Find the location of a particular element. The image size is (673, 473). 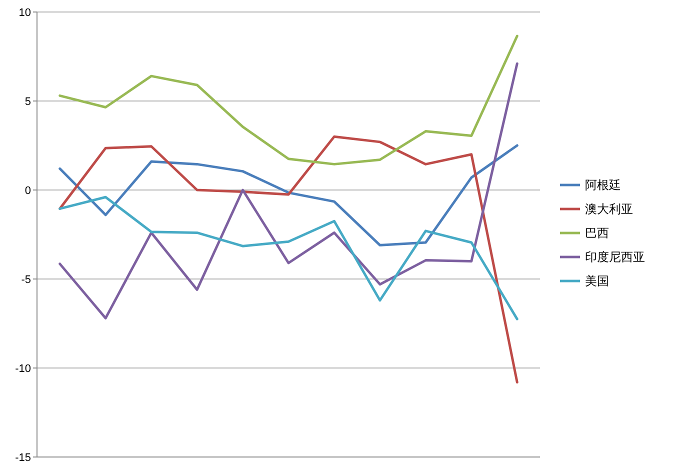

y-tick-label: -5 is located at coordinates (26, 280).